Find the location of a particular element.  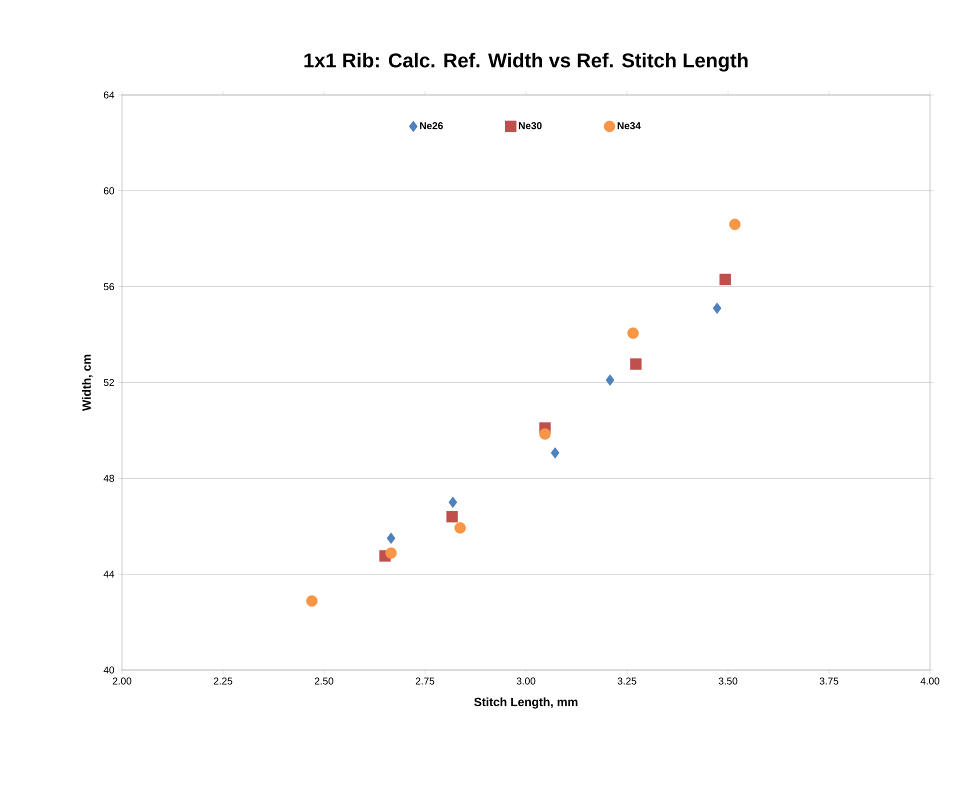

y-tick-label: 56 is located at coordinates (109, 286).